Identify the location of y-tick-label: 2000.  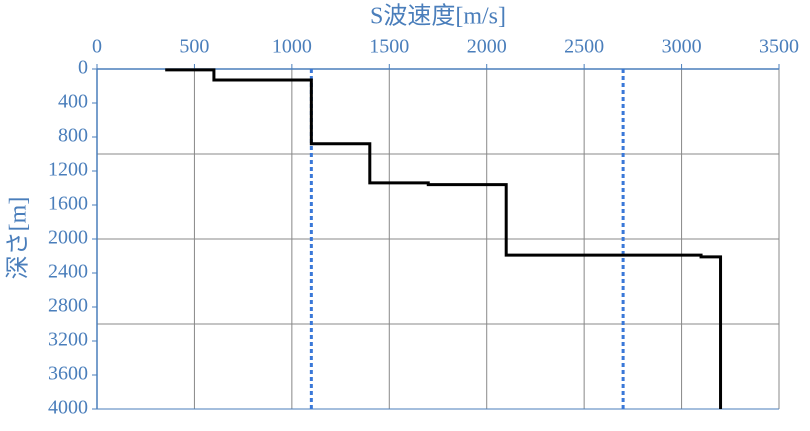
(68, 238).